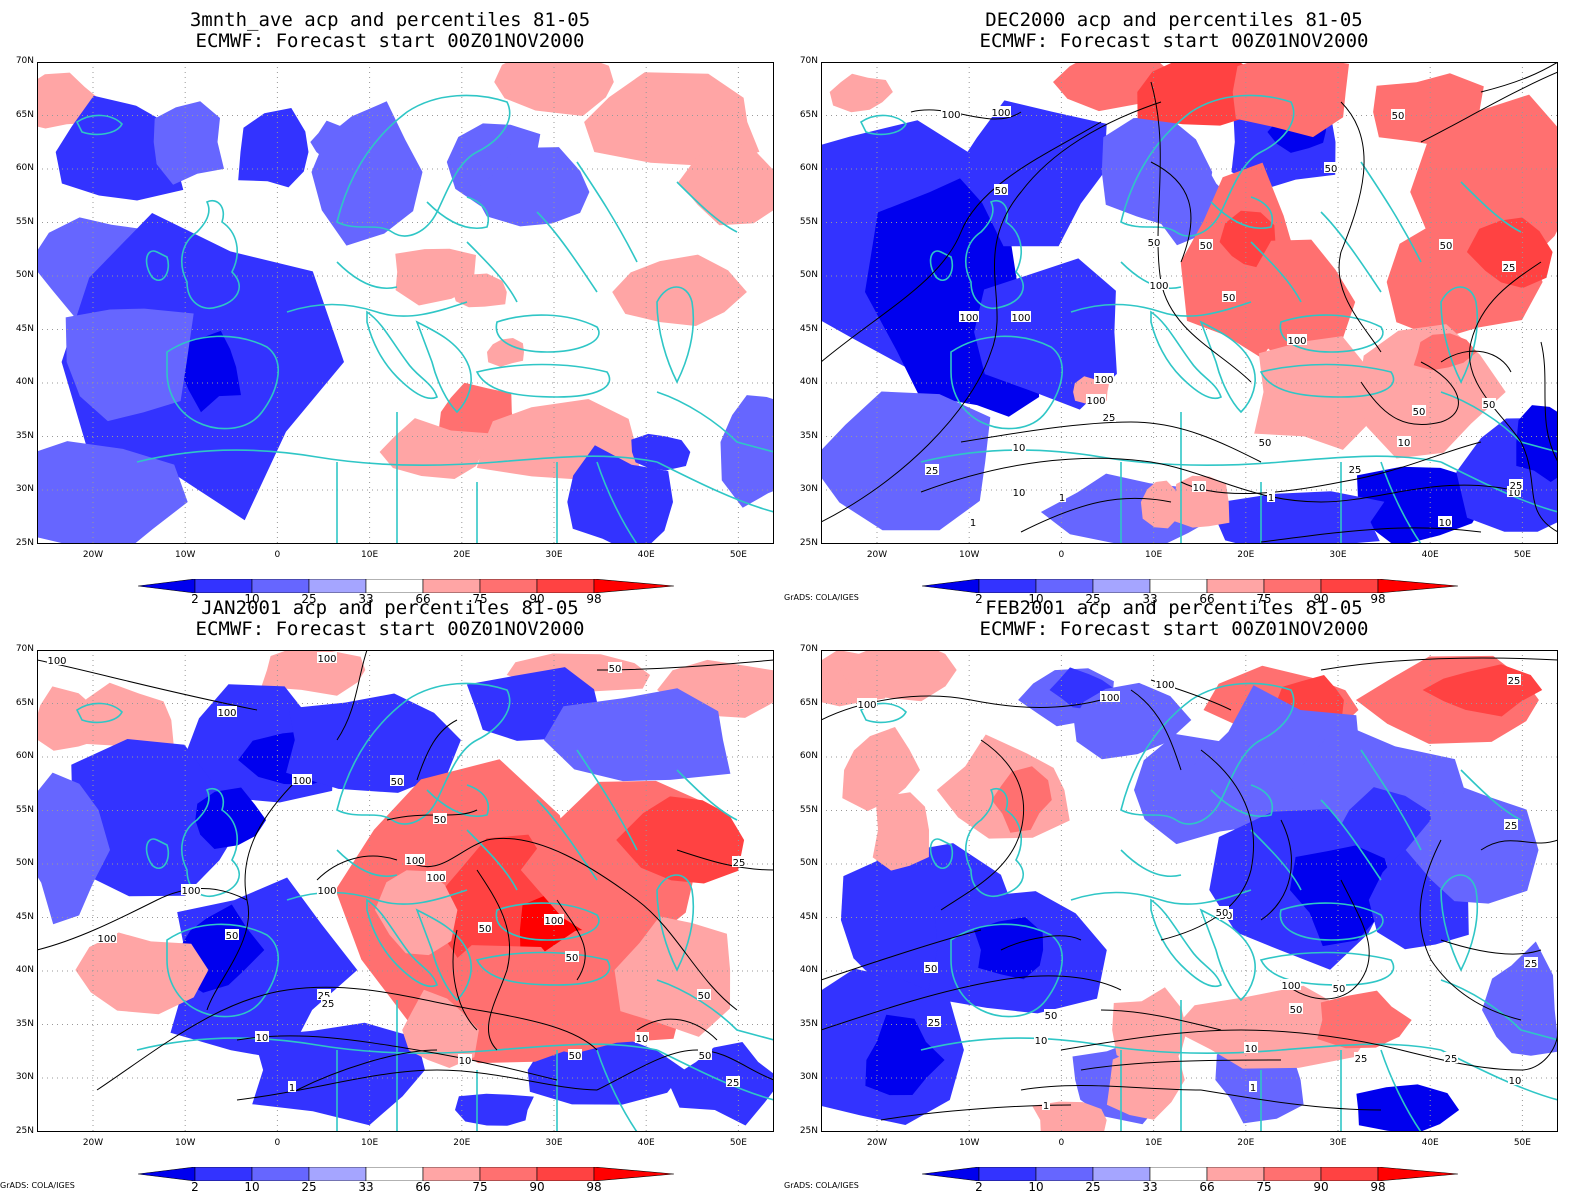 The image size is (1596, 1202). I want to click on colorbar-svg, so click(1190, 1174).